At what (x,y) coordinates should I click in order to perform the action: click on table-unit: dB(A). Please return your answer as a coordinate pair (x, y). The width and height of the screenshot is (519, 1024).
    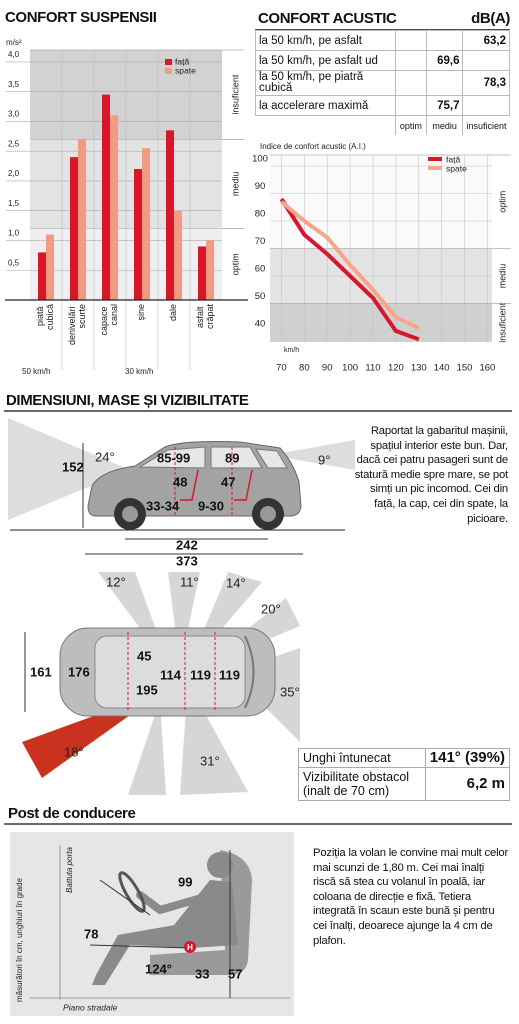
    Looking at the image, I should click on (490, 18).